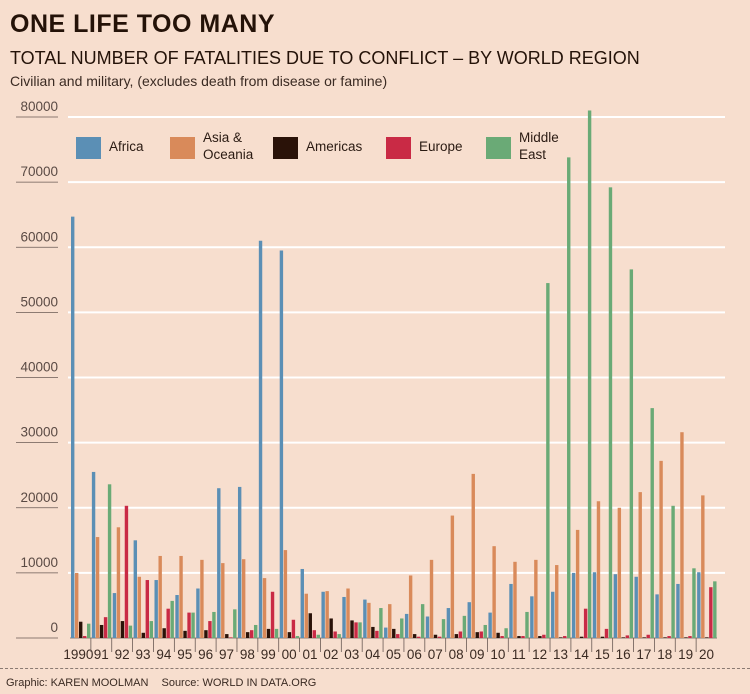 The image size is (750, 694). What do you see at coordinates (205, 654) in the screenshot?
I see `x-tick-label: 96` at bounding box center [205, 654].